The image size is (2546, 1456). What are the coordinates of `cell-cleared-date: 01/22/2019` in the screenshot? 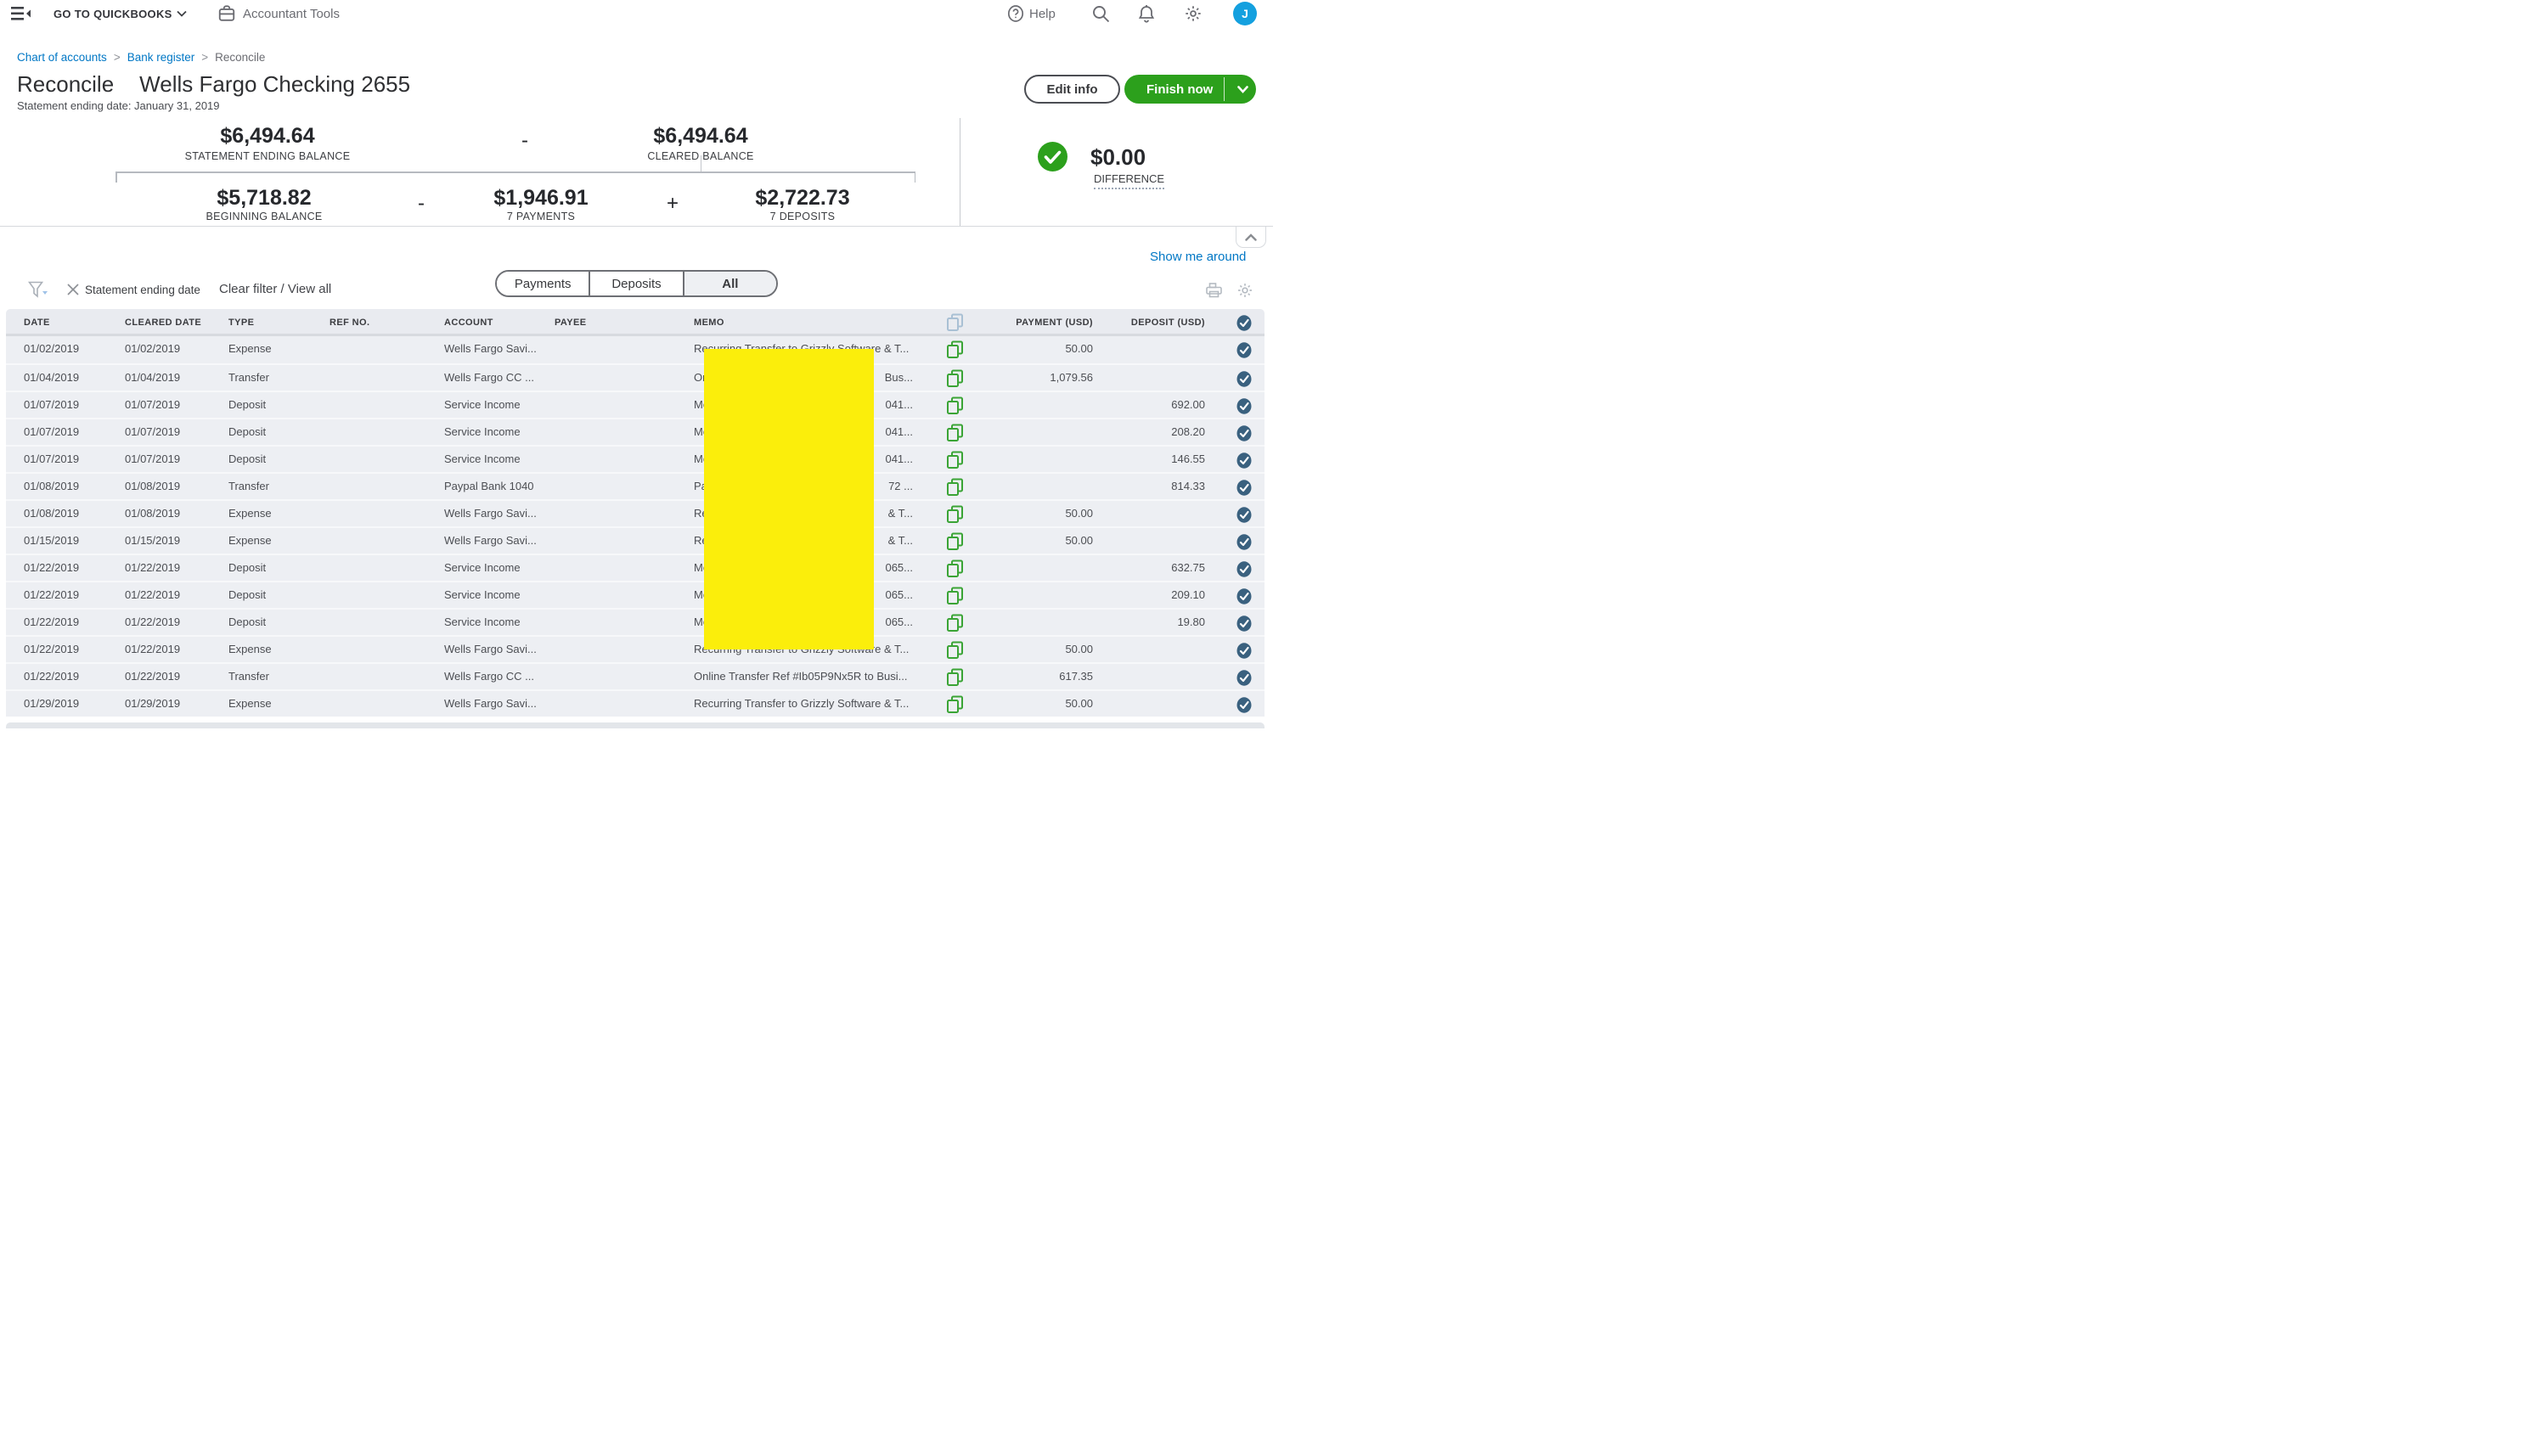 It's located at (153, 676).